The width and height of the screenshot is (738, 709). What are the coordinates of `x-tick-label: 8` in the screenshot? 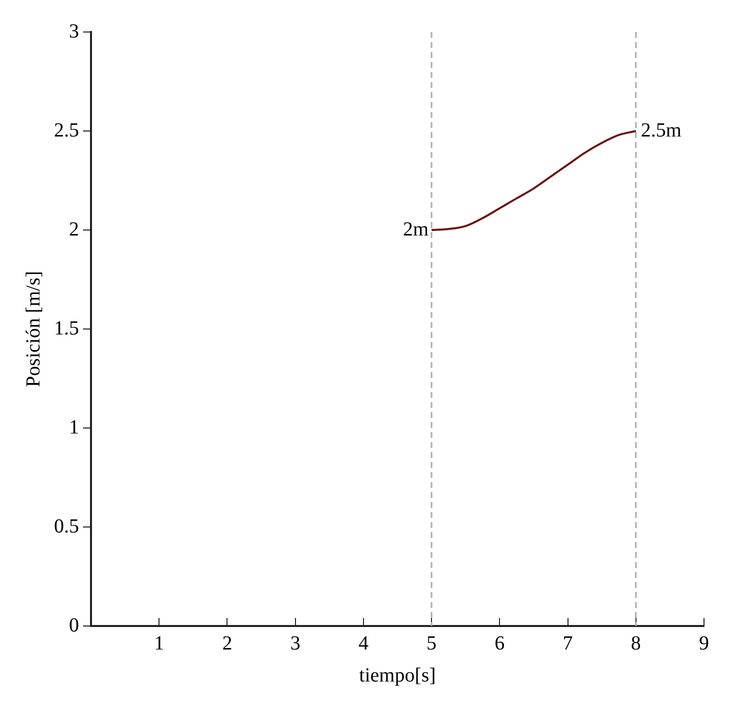 It's located at (635, 643).